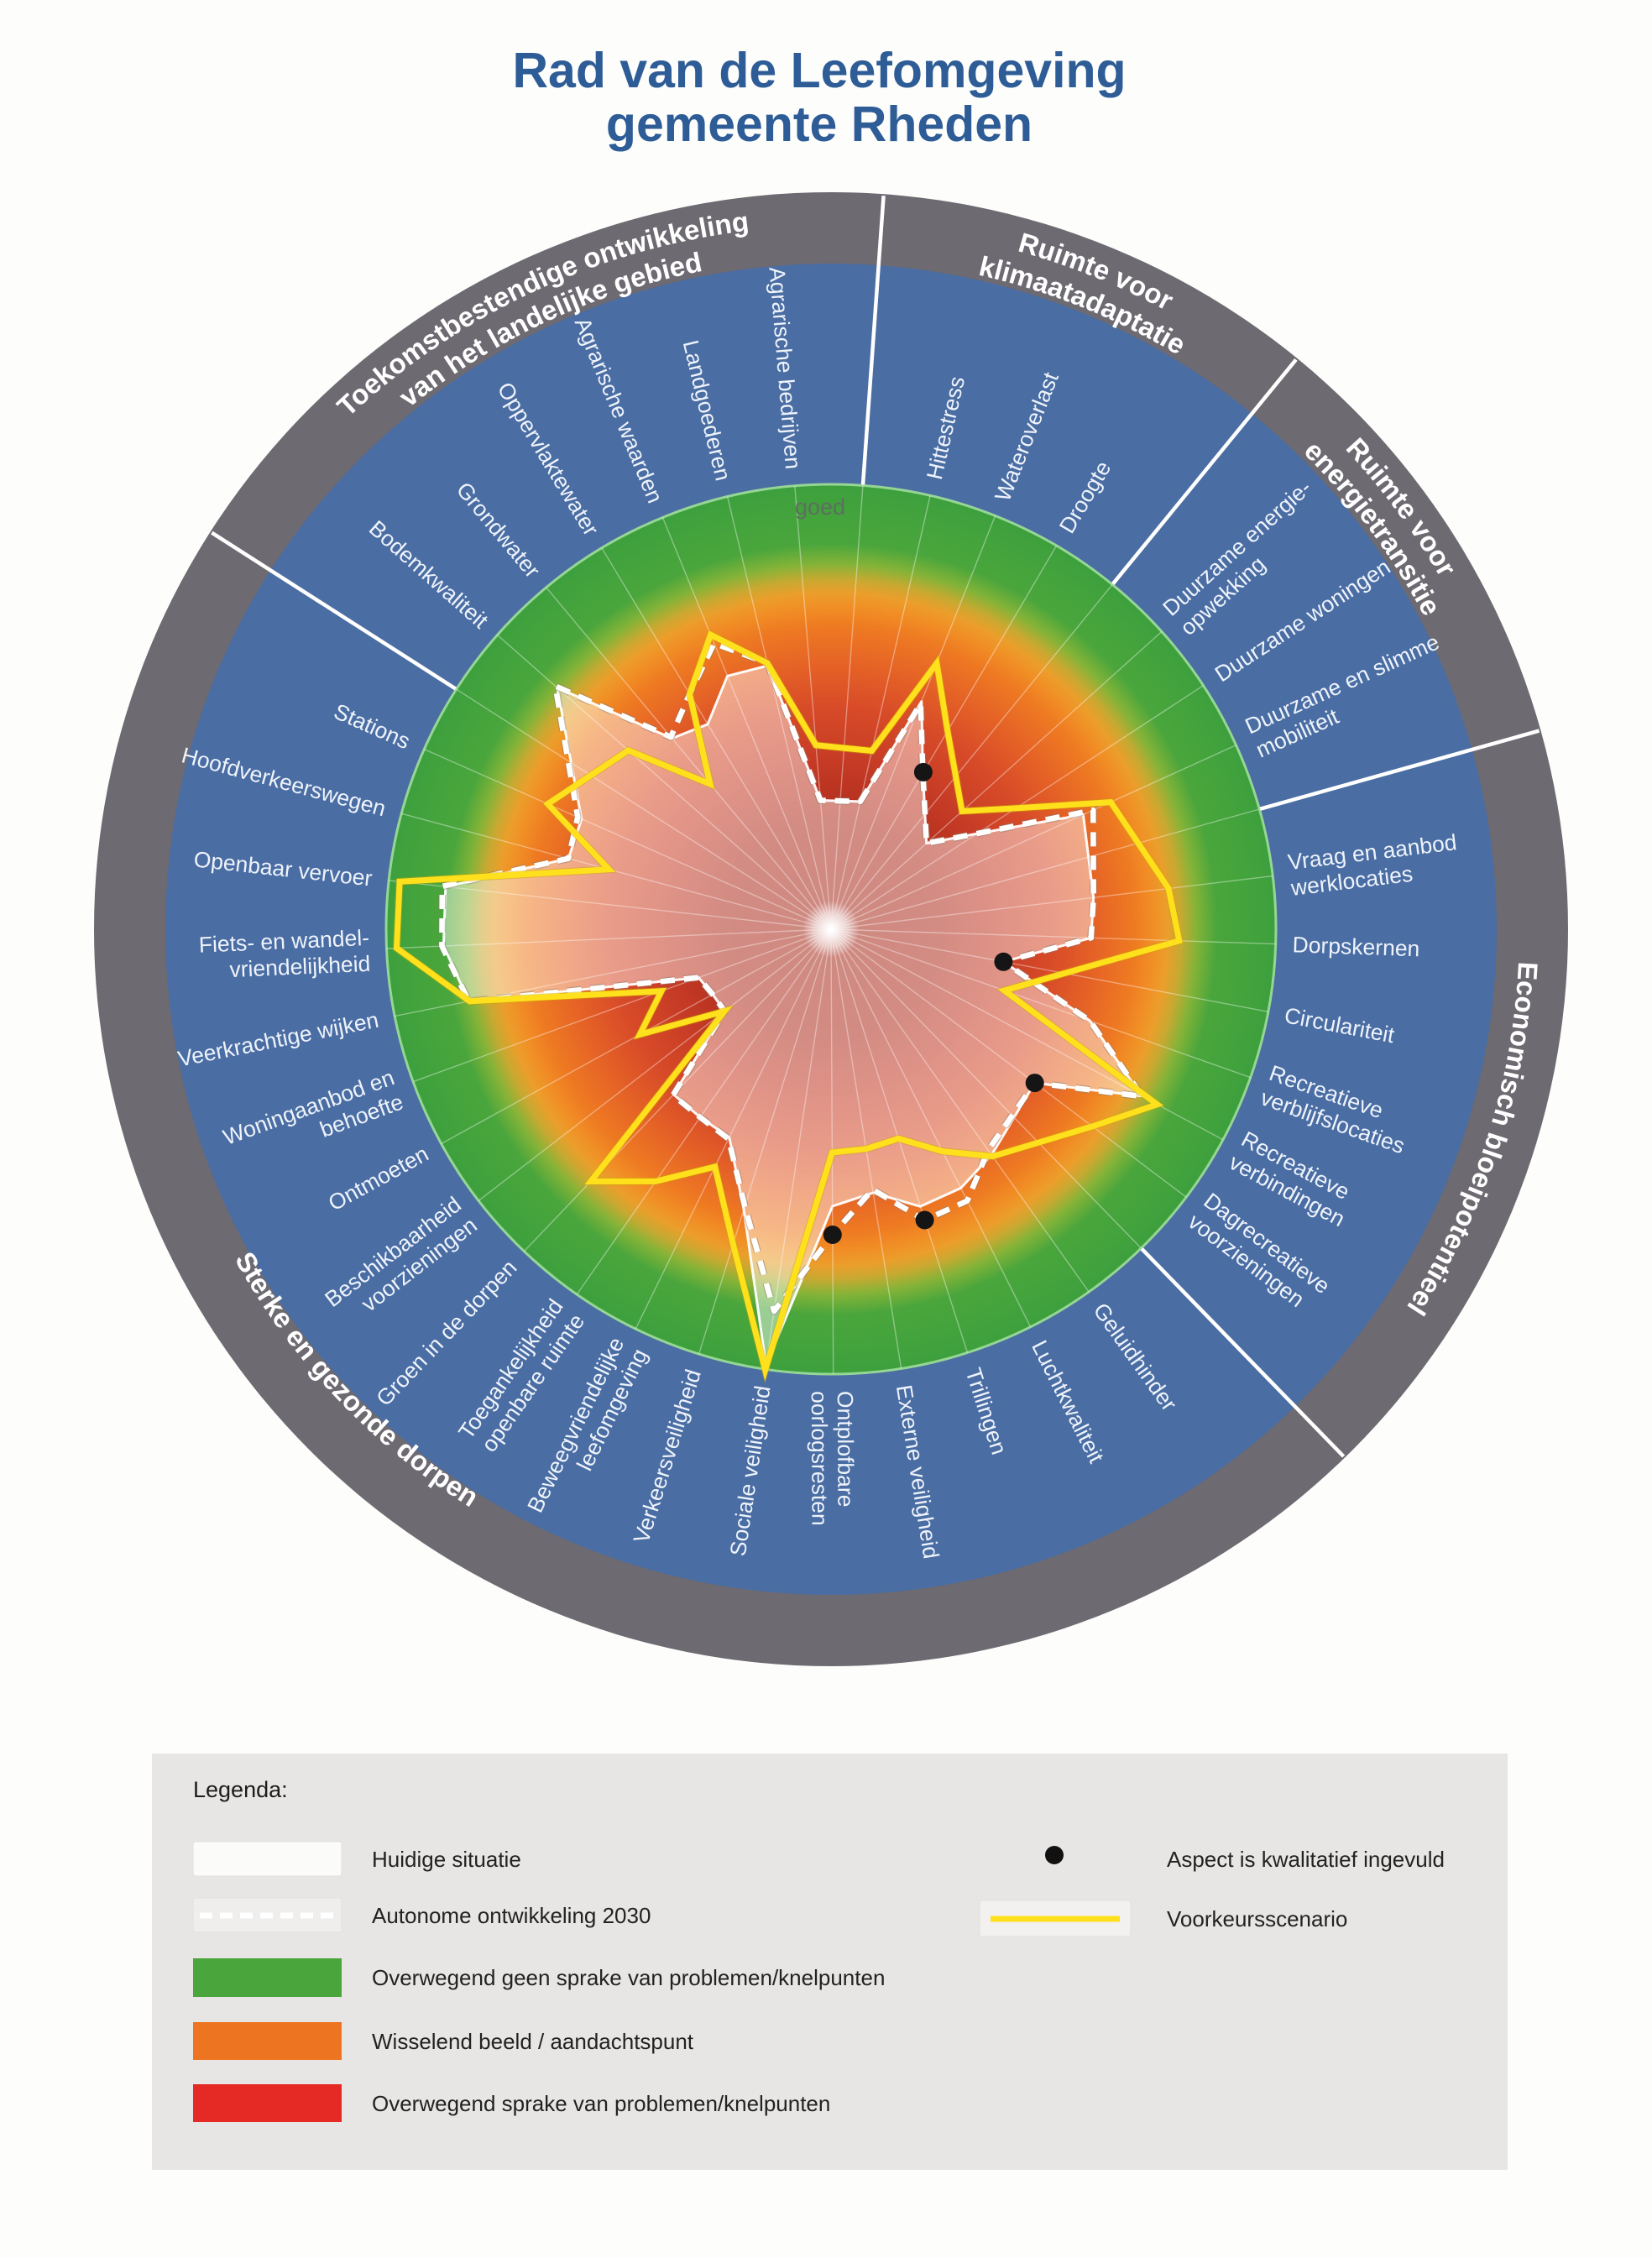  I want to click on svg-text: Ontplofbare, so click(846, 1449).